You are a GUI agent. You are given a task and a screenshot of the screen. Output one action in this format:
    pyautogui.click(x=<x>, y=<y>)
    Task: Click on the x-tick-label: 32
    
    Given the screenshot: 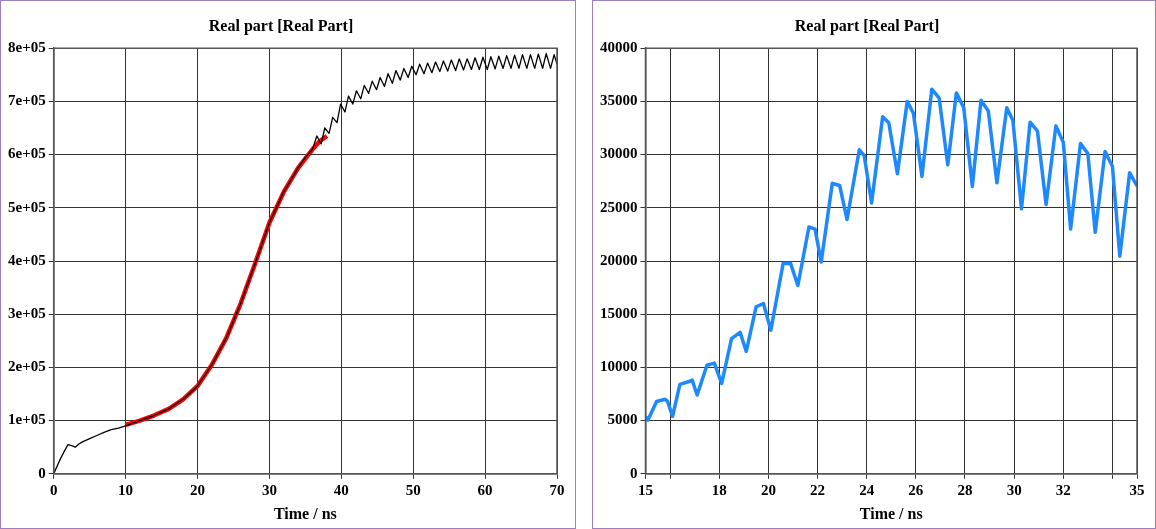 What is the action you would take?
    pyautogui.click(x=1063, y=489)
    